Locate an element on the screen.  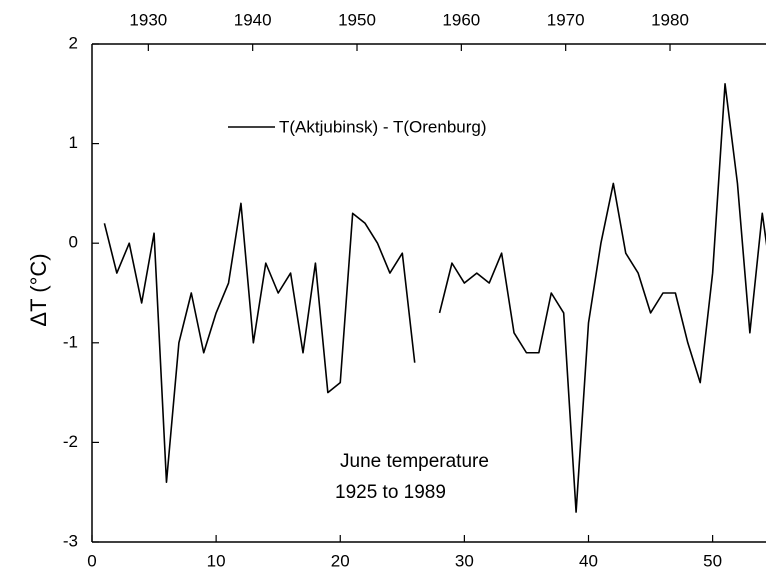
x-tick-label: 50 is located at coordinates (712, 560).